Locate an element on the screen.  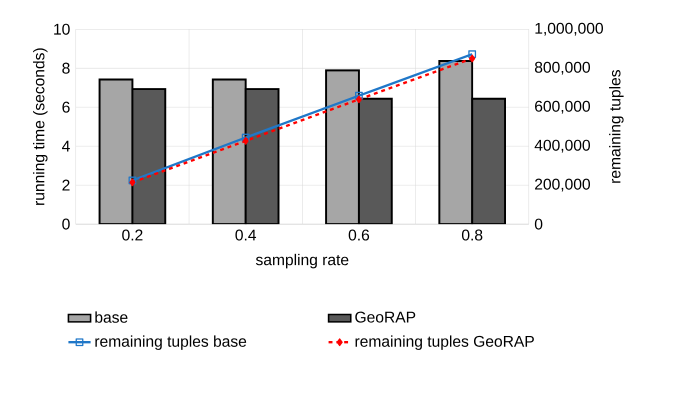
y2-tick-label: 600,000 is located at coordinates (562, 107).